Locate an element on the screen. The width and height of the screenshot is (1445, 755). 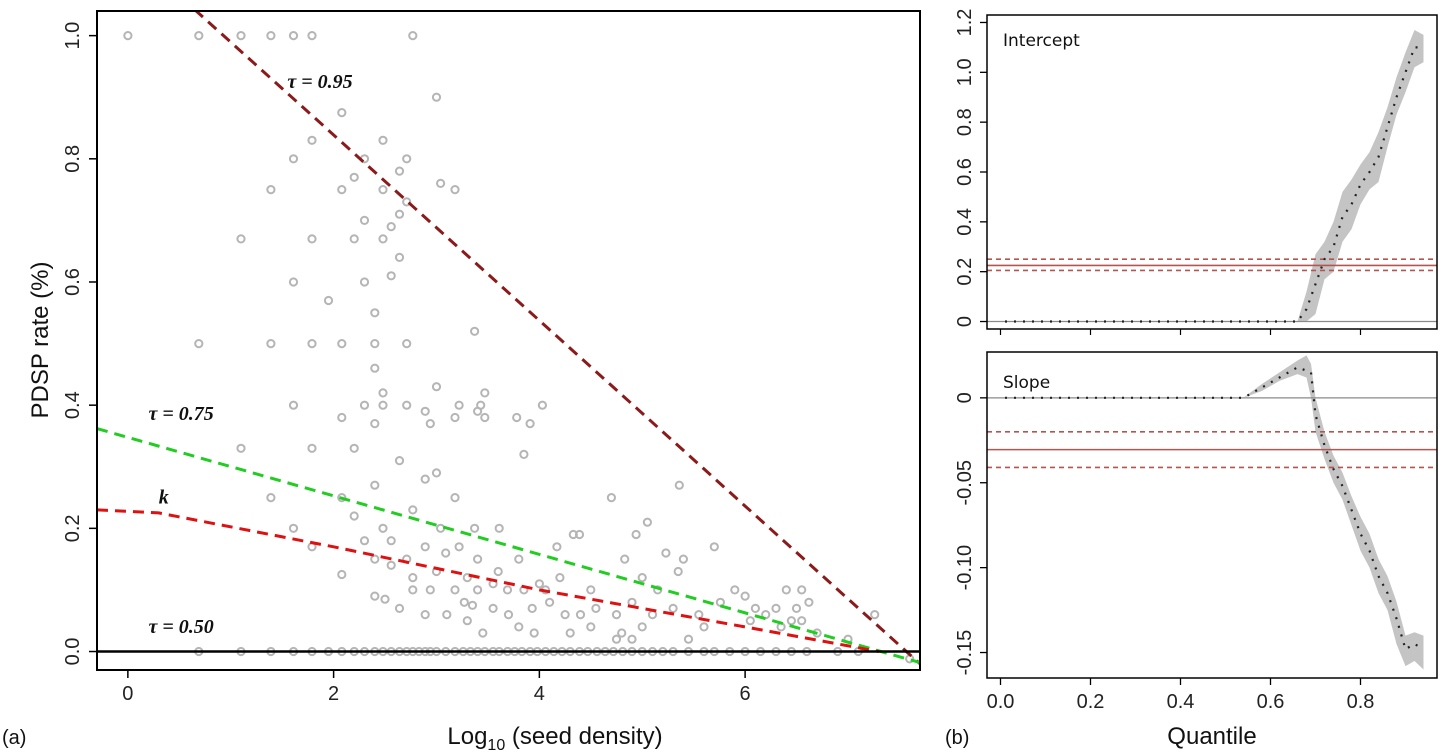
x-tick-label: 0.4 is located at coordinates (1181, 702).